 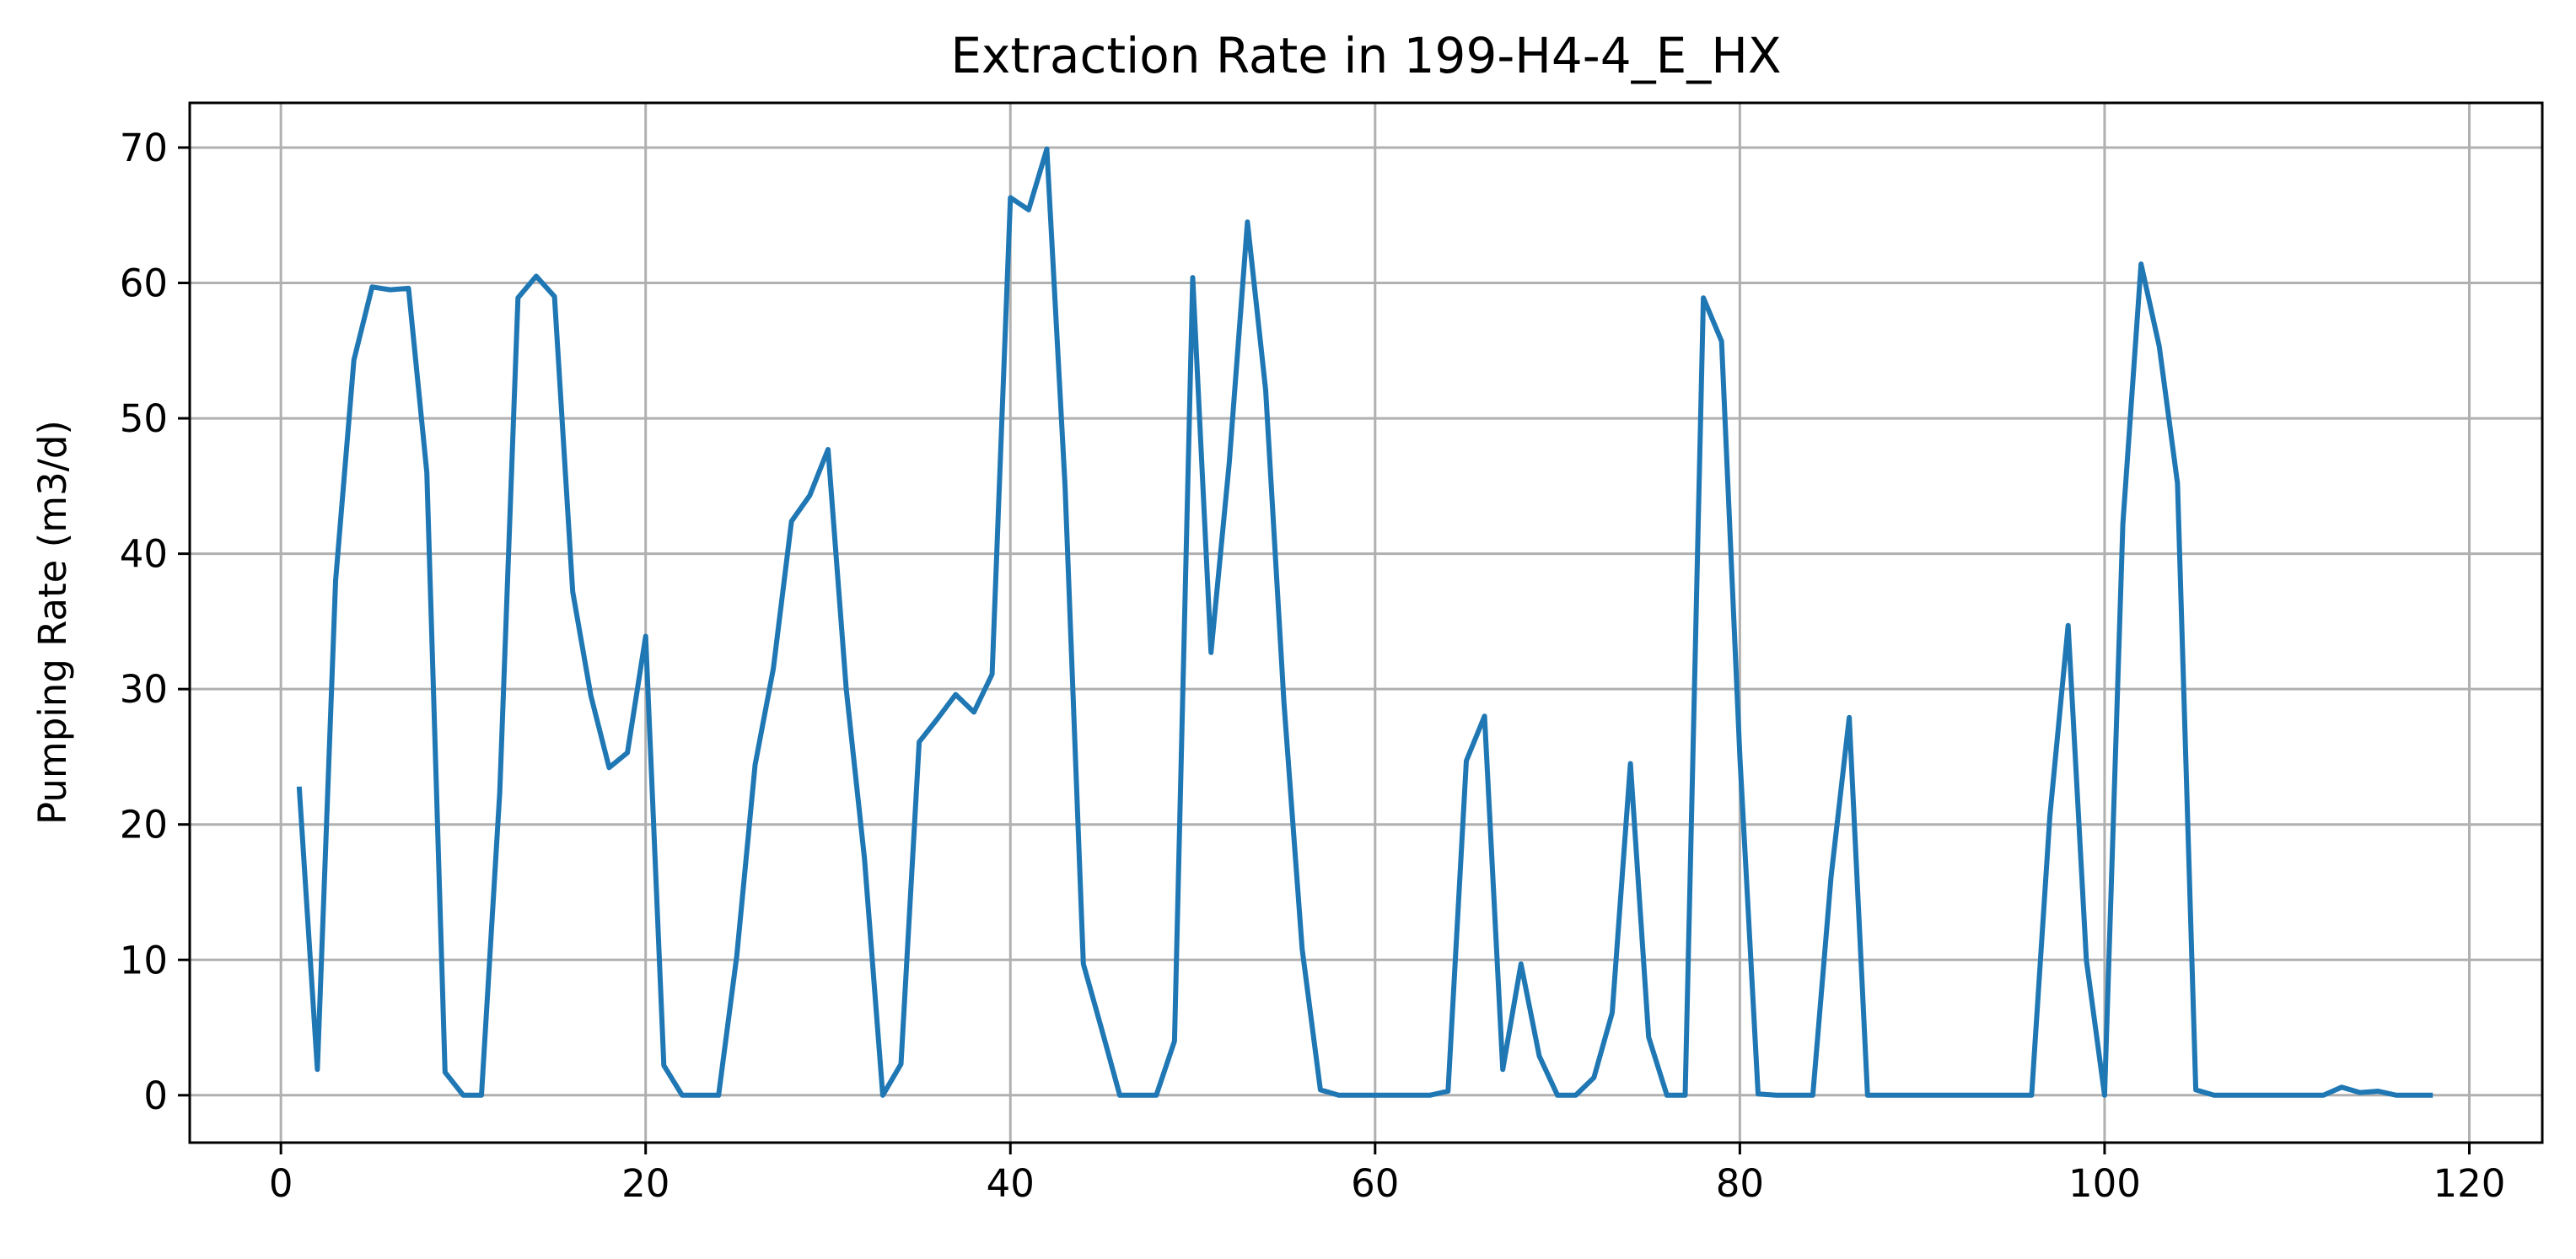 What do you see at coordinates (1740, 1183) in the screenshot?
I see `x-tick-label: 80` at bounding box center [1740, 1183].